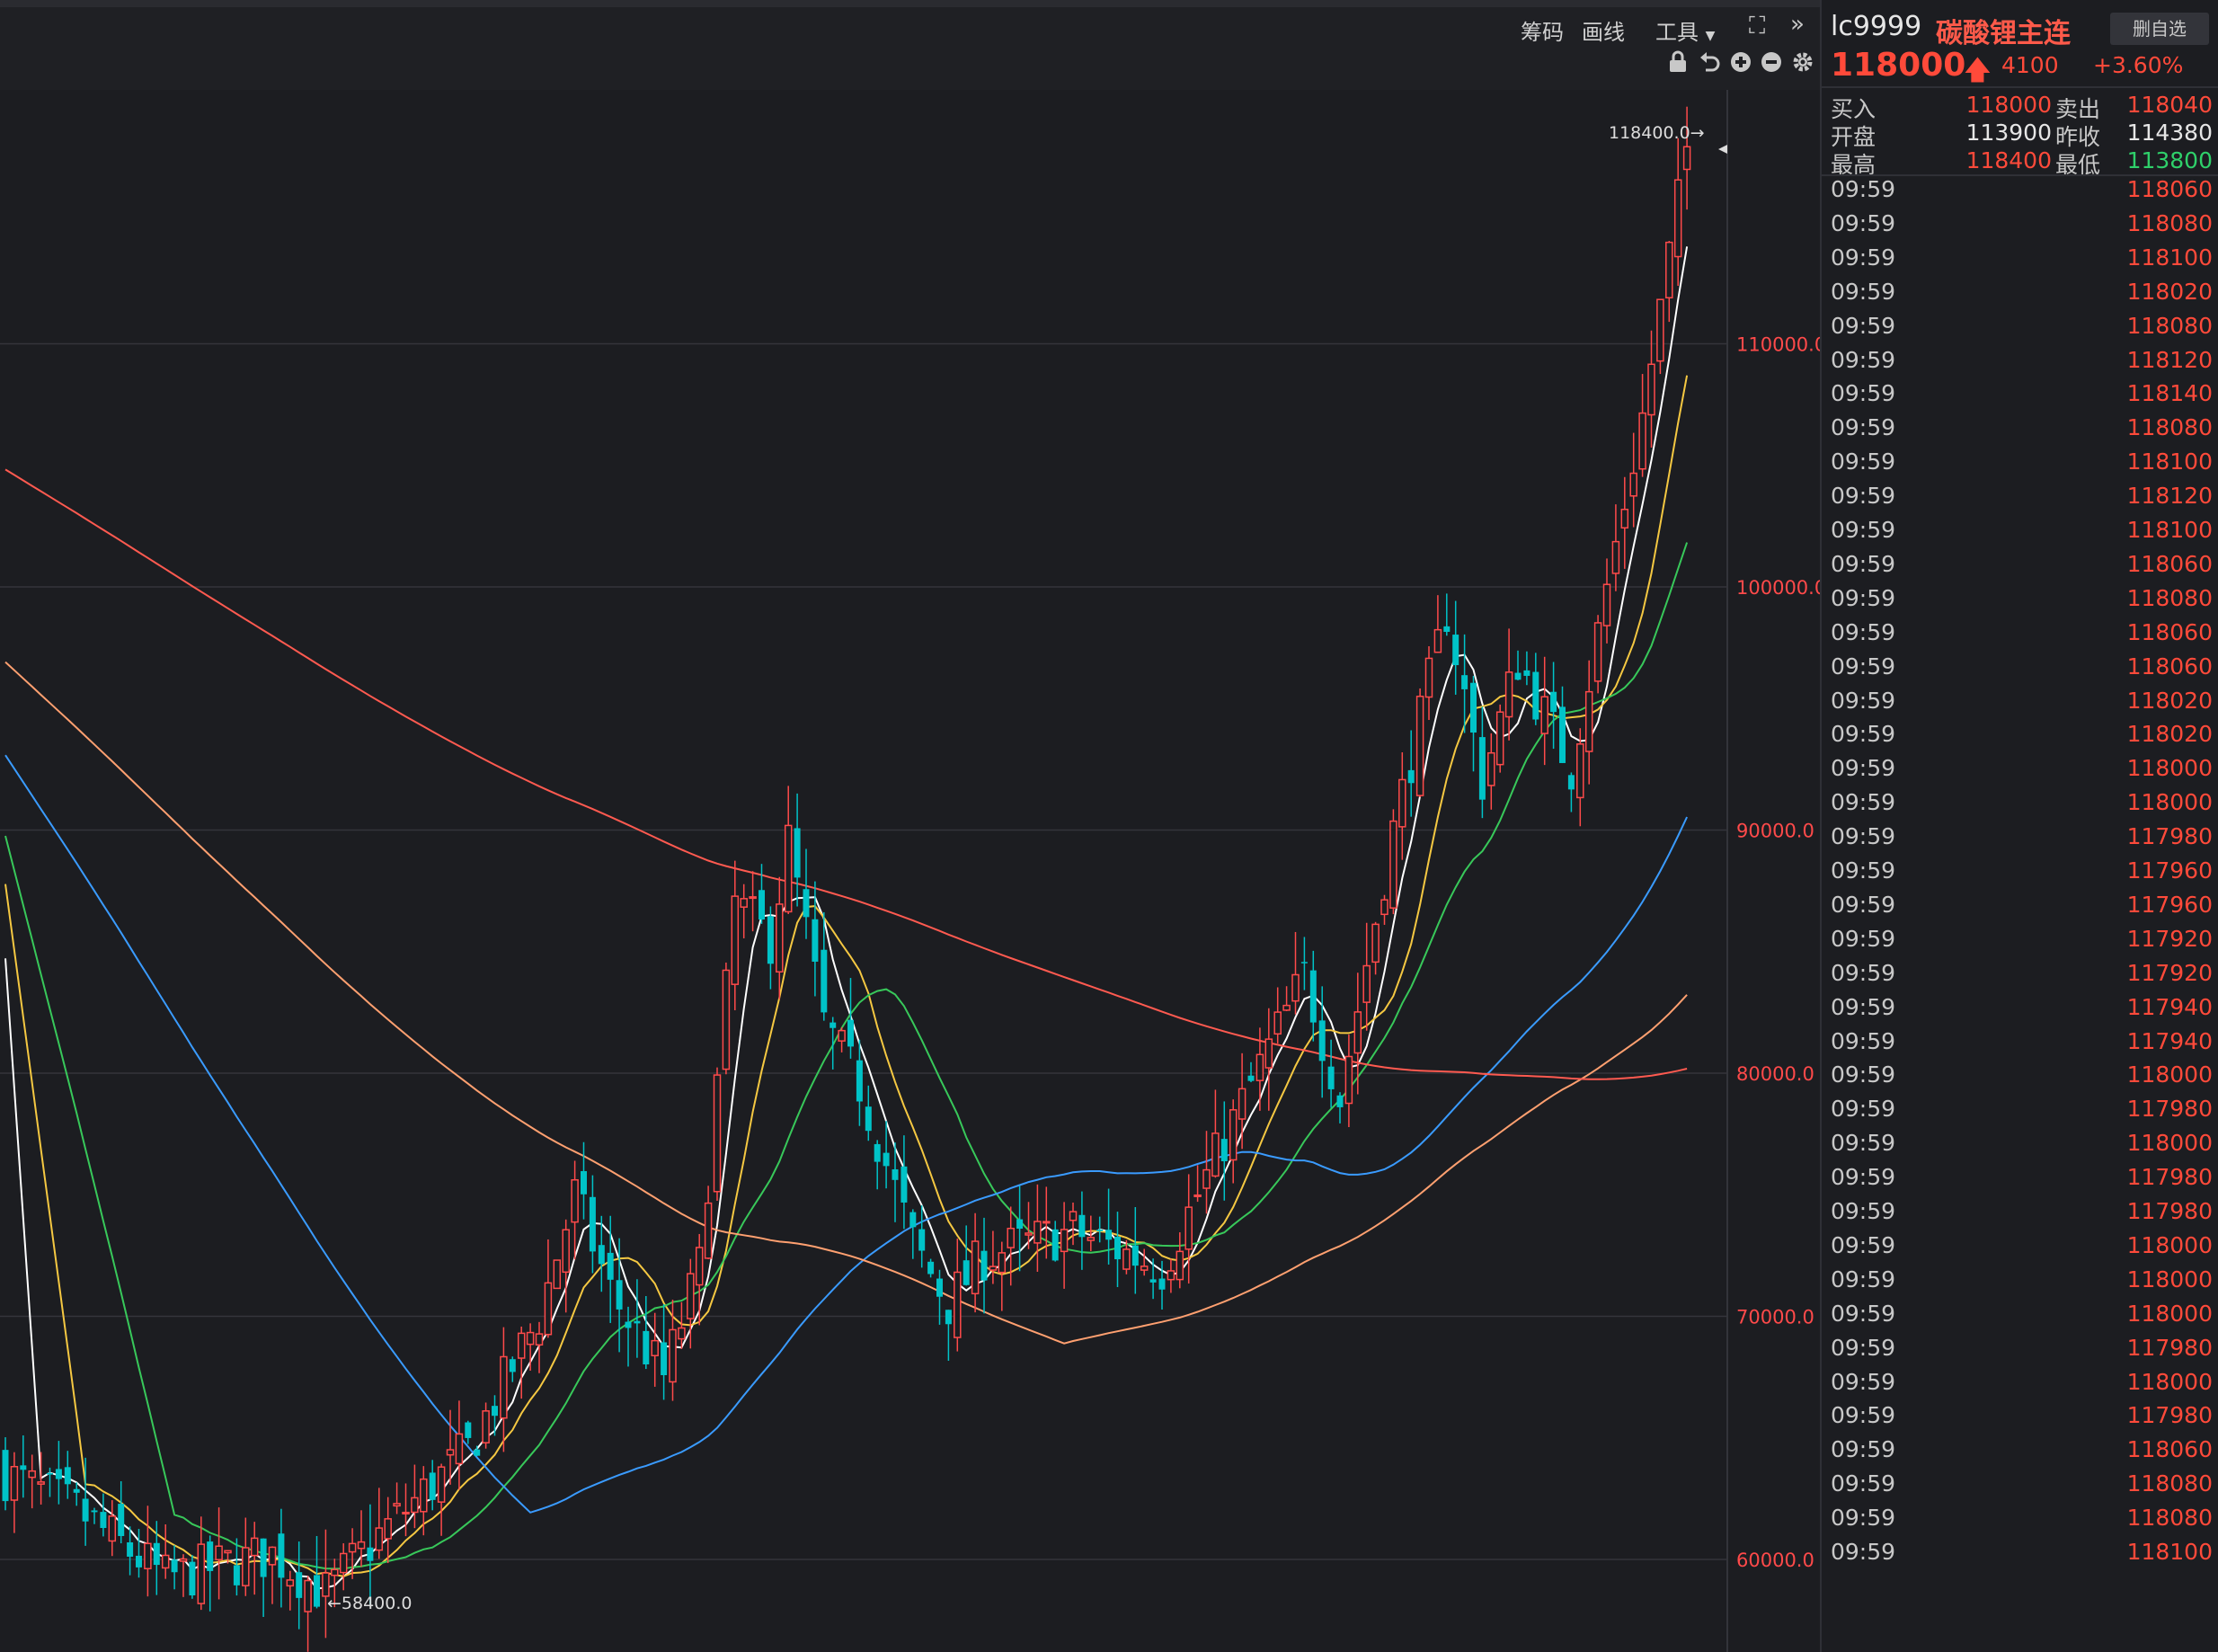 The height and width of the screenshot is (1652, 2218). Describe the element at coordinates (2003, 33) in the screenshot. I see `contract-name: 碳酸锂主连` at that location.